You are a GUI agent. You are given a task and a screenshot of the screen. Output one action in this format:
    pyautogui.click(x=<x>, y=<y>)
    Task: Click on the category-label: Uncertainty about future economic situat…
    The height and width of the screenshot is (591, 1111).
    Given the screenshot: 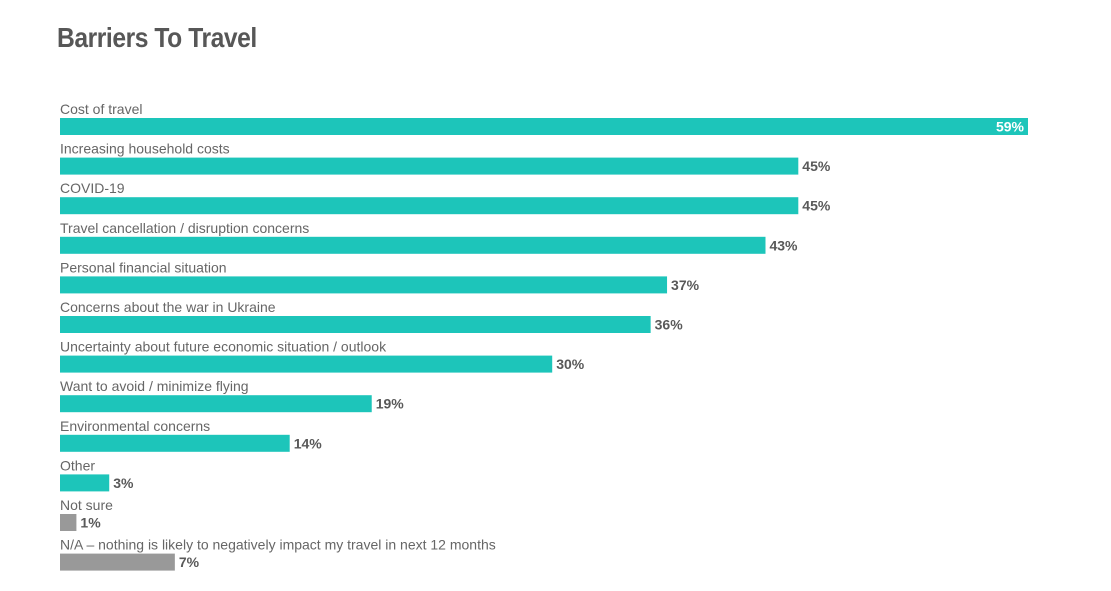 What is the action you would take?
    pyautogui.click(x=223, y=347)
    